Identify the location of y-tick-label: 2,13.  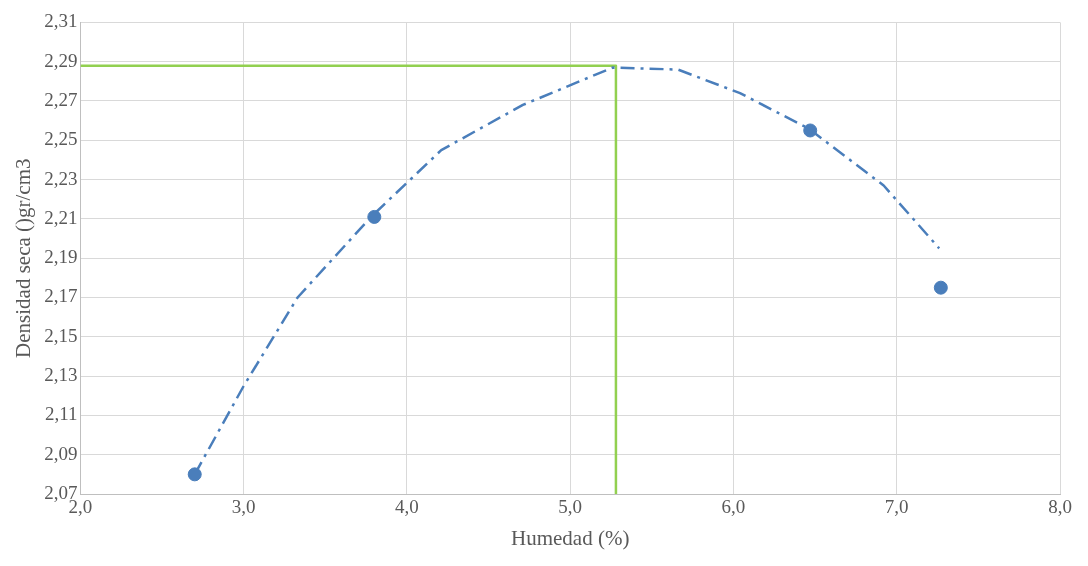
(61, 375).